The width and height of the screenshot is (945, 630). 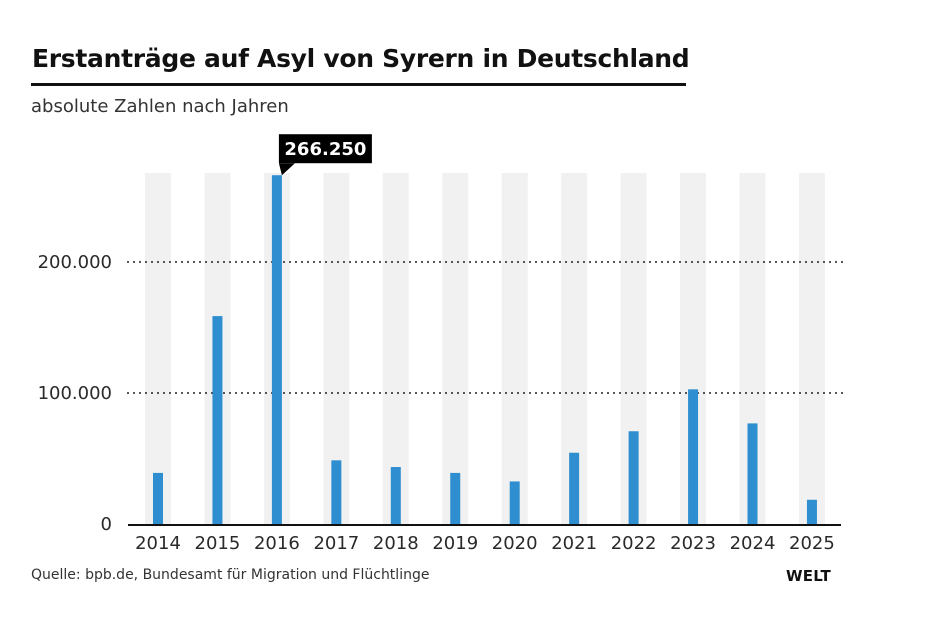 I want to click on x-tick-label: 2017, so click(x=336, y=543).